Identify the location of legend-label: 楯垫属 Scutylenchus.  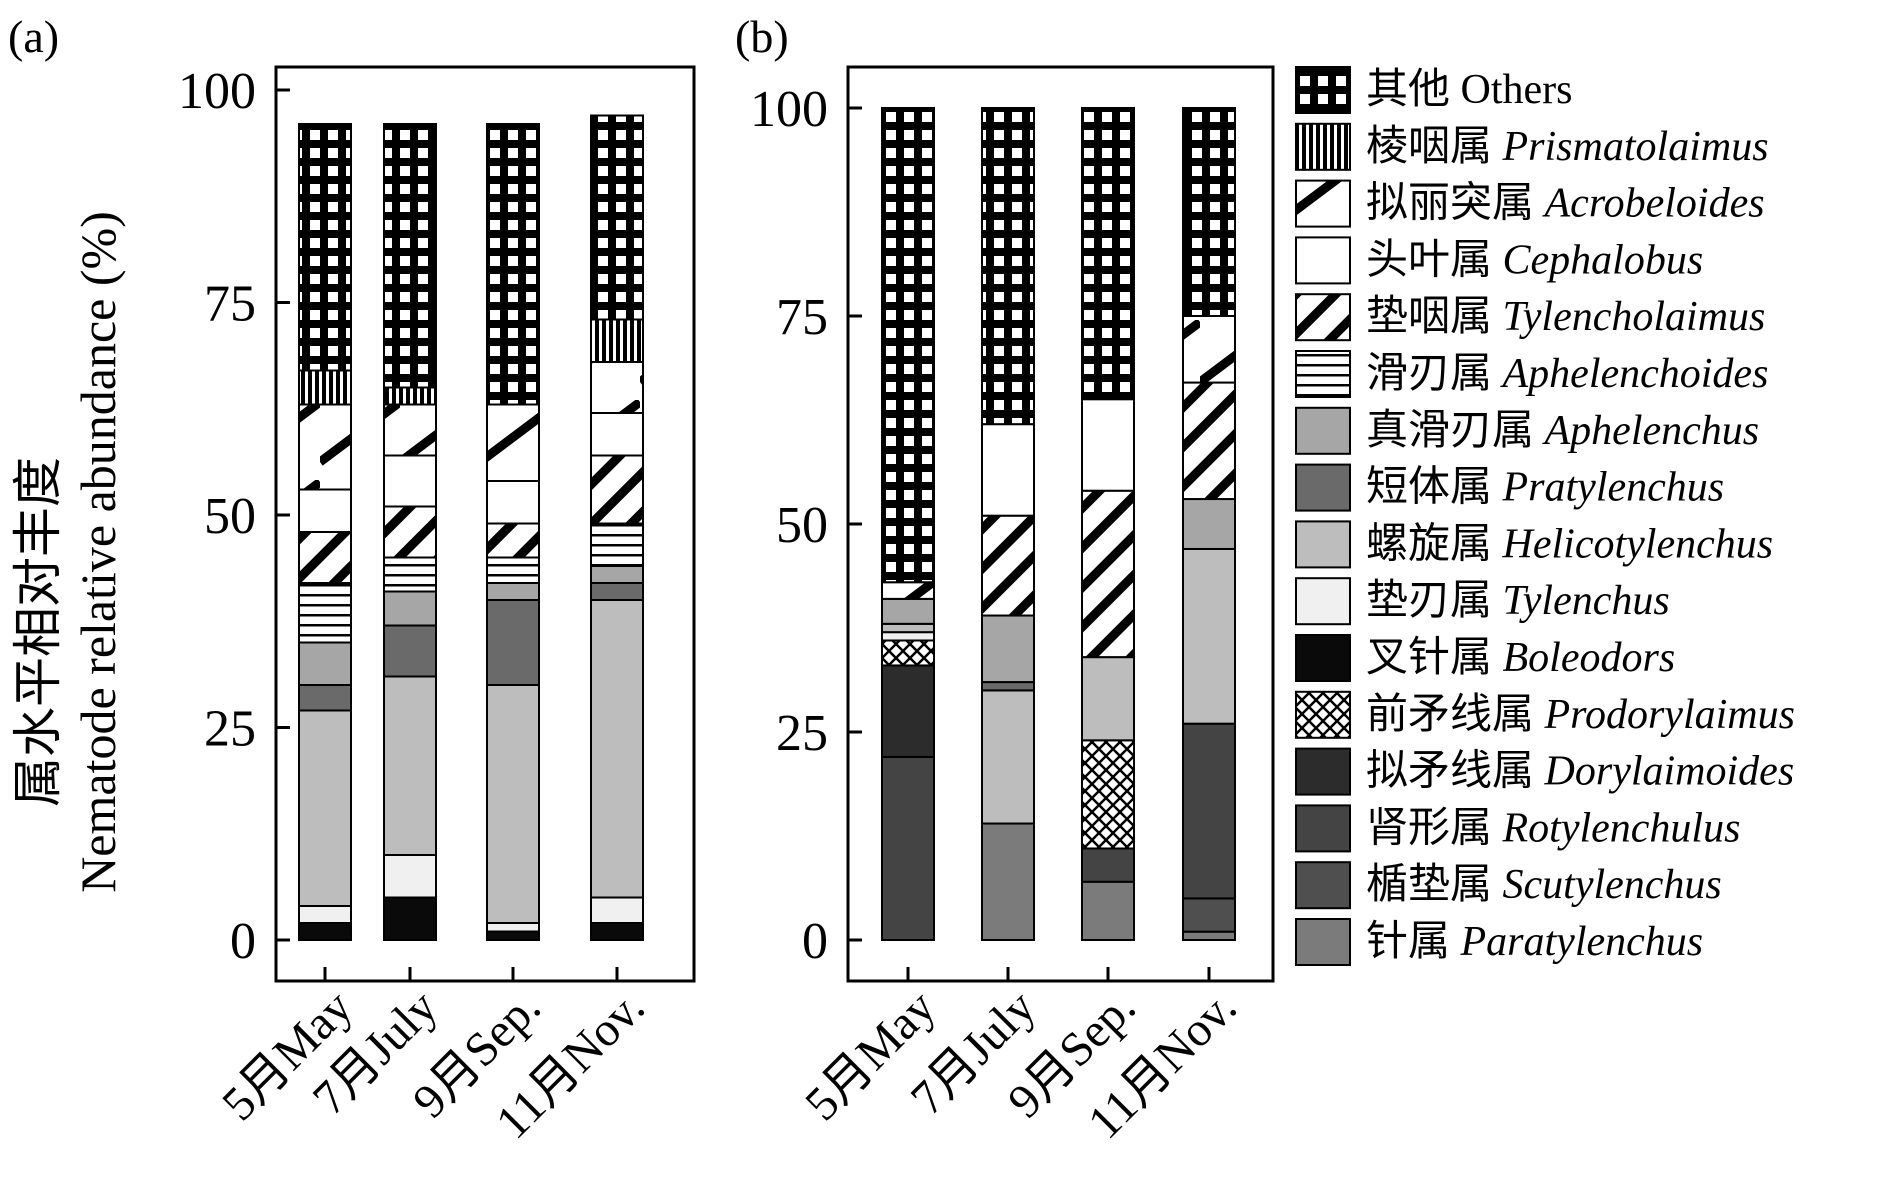
(1544, 885).